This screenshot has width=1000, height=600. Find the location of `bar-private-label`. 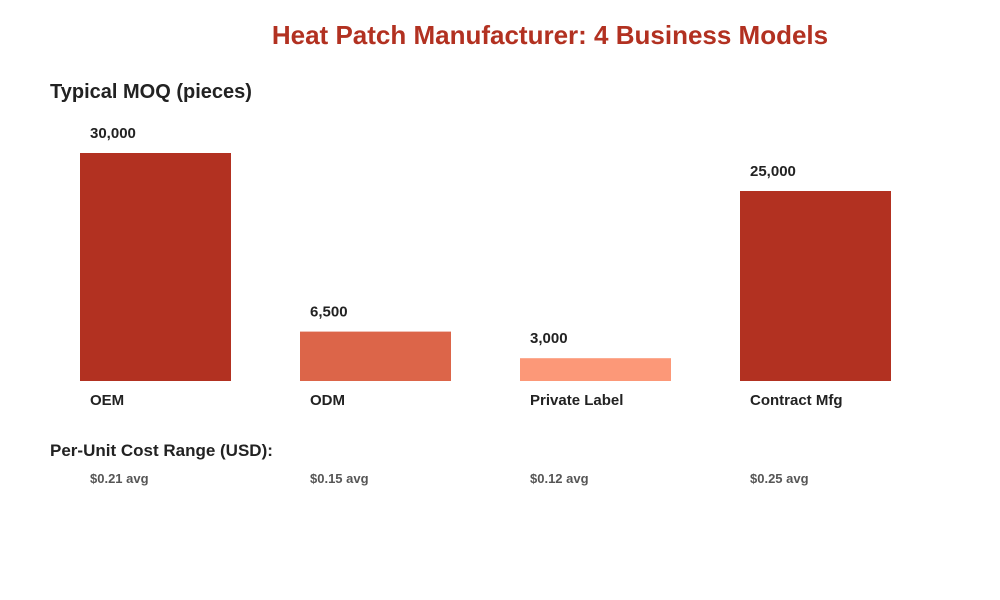

bar-private-label is located at coordinates (595, 369).